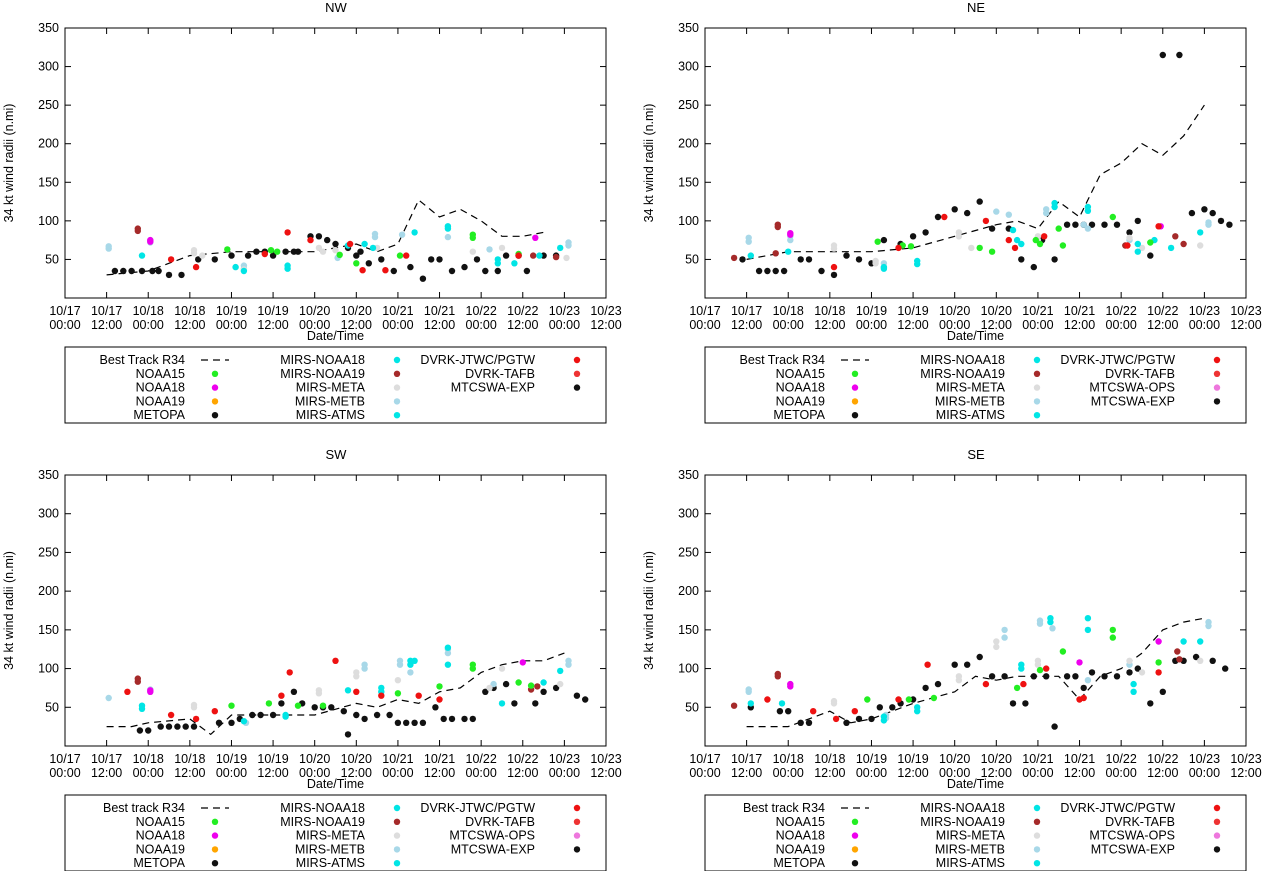 The width and height of the screenshot is (1267, 871). I want to click on x-tick-label: 10/22, so click(522, 759).